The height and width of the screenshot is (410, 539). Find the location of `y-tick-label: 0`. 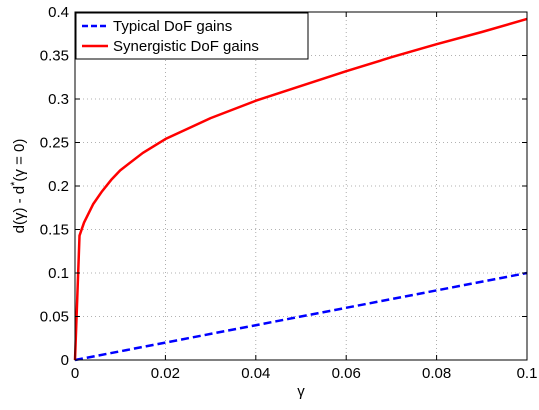

y-tick-label: 0 is located at coordinates (65, 360).